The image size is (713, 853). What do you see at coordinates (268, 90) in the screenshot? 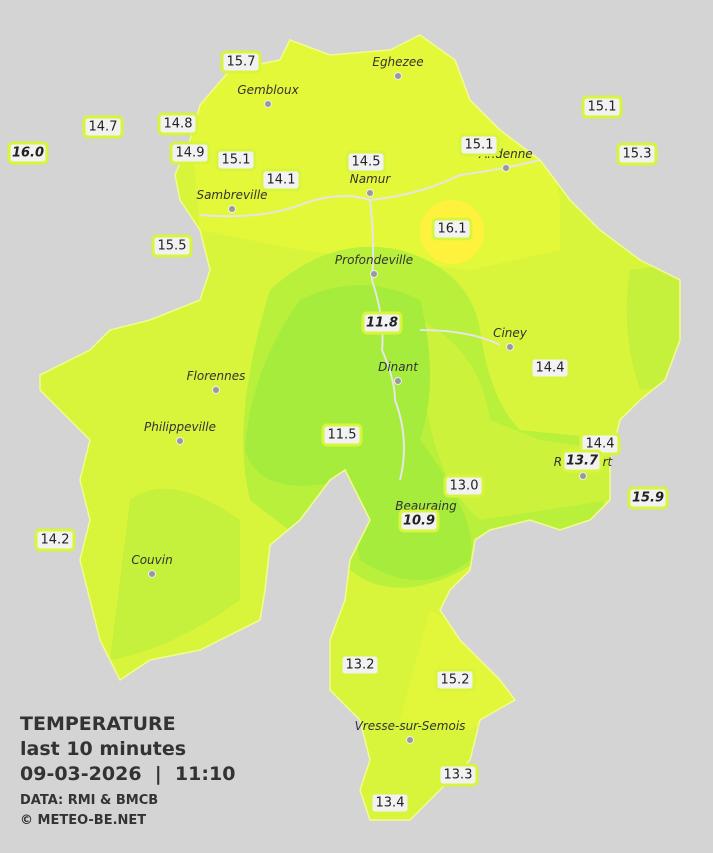
I see `city-label: Gembloux` at bounding box center [268, 90].